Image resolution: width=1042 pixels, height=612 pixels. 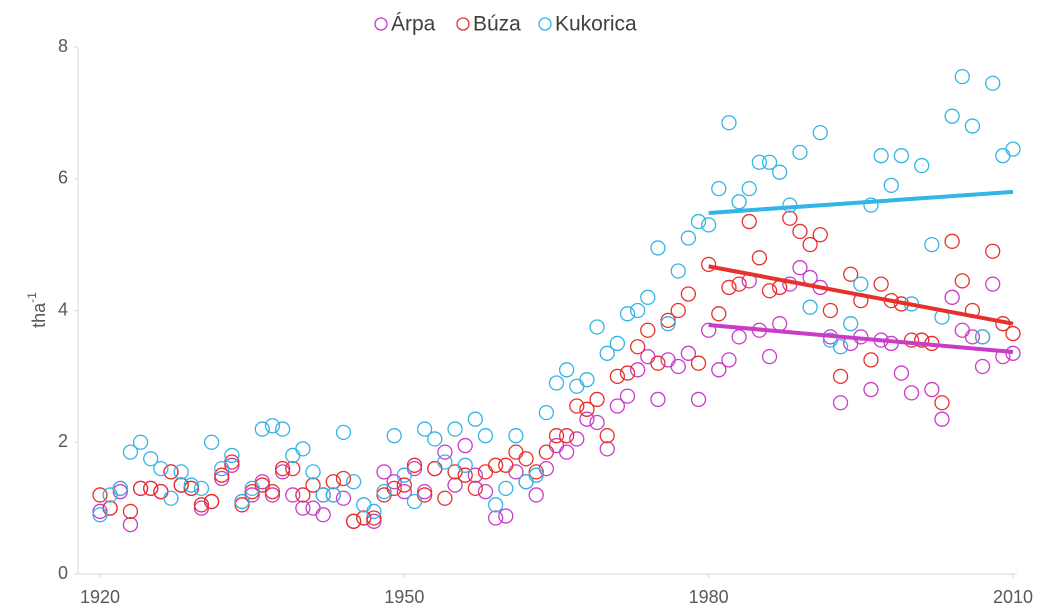 I want to click on y-tick-label: 2, so click(x=63, y=441).